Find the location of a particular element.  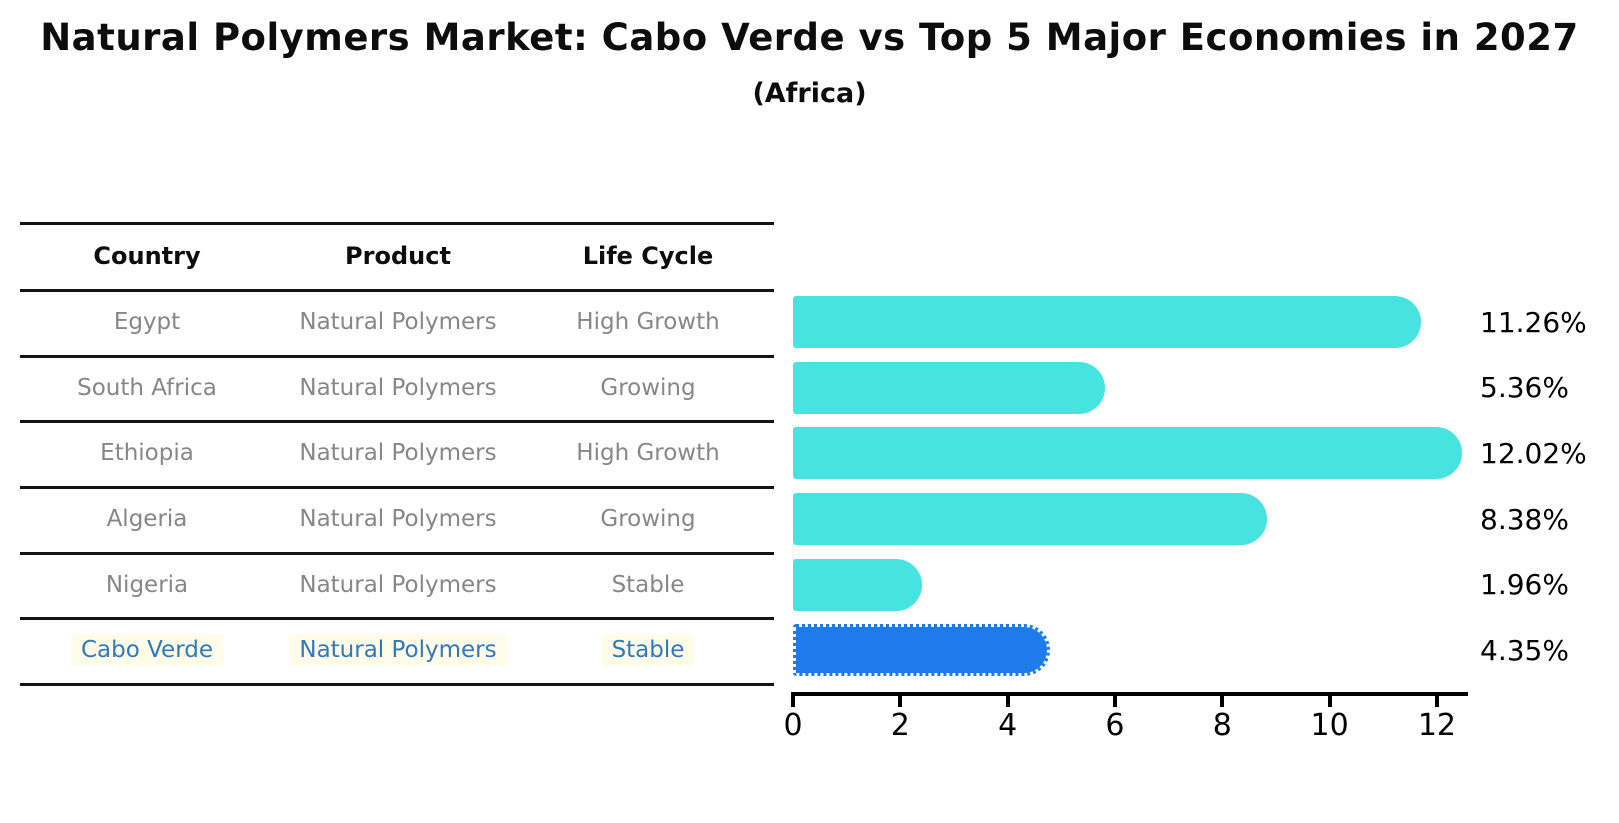

table-cell-country: Egypt is located at coordinates (147, 322).